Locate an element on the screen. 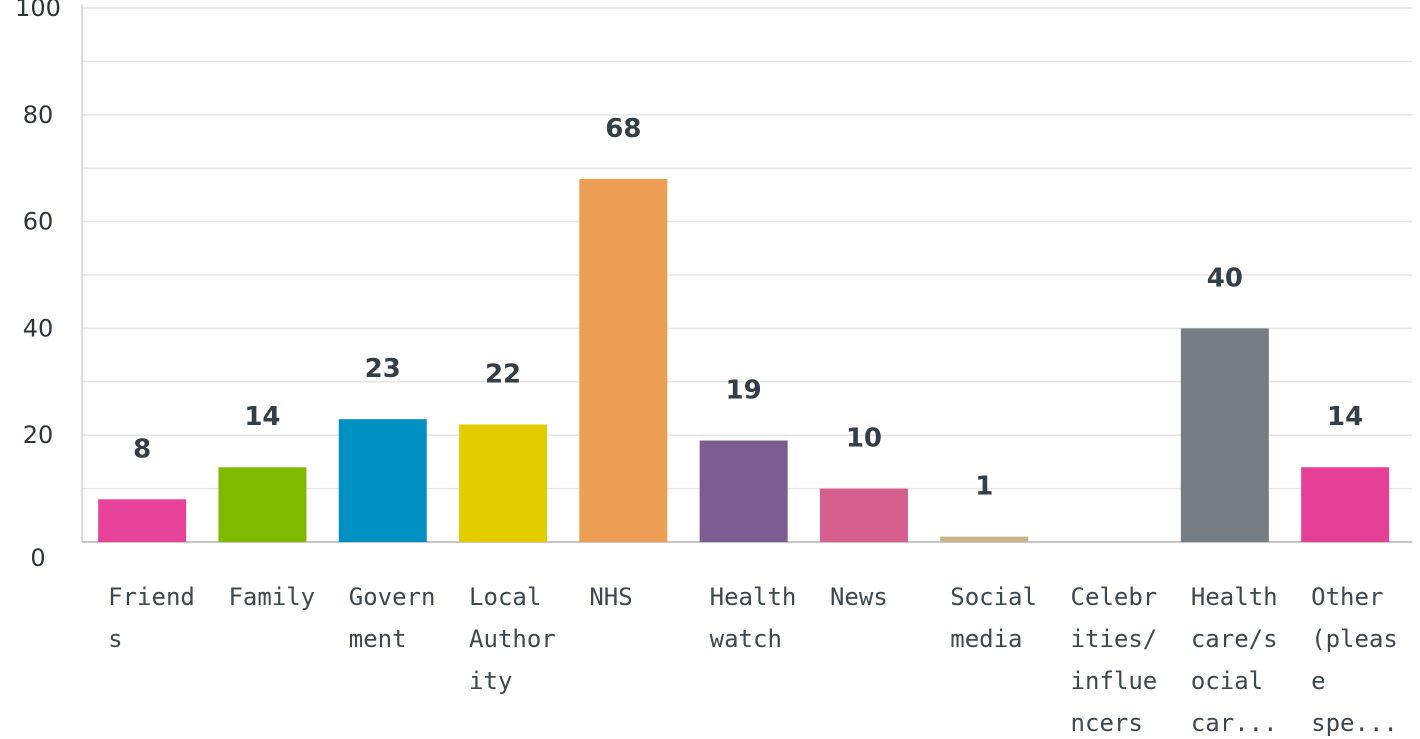 The height and width of the screenshot is (739, 1420). y-tick-label: 100 is located at coordinates (38, 11).